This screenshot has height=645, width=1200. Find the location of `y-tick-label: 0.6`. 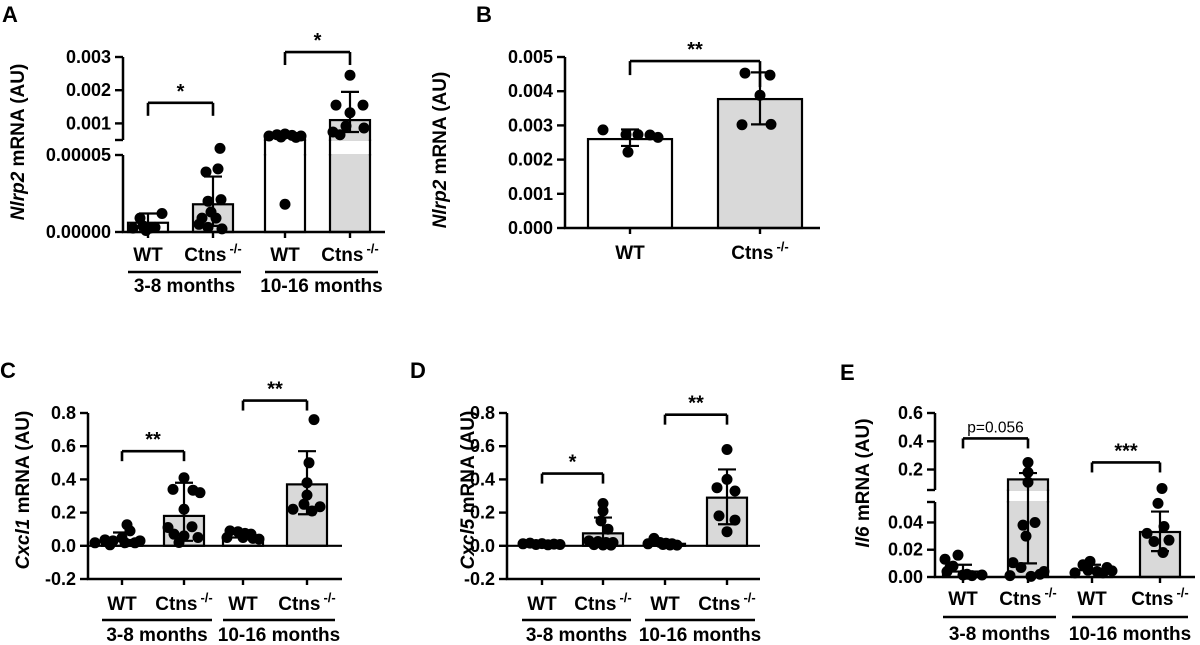

y-tick-label: 0.6 is located at coordinates (910, 413).